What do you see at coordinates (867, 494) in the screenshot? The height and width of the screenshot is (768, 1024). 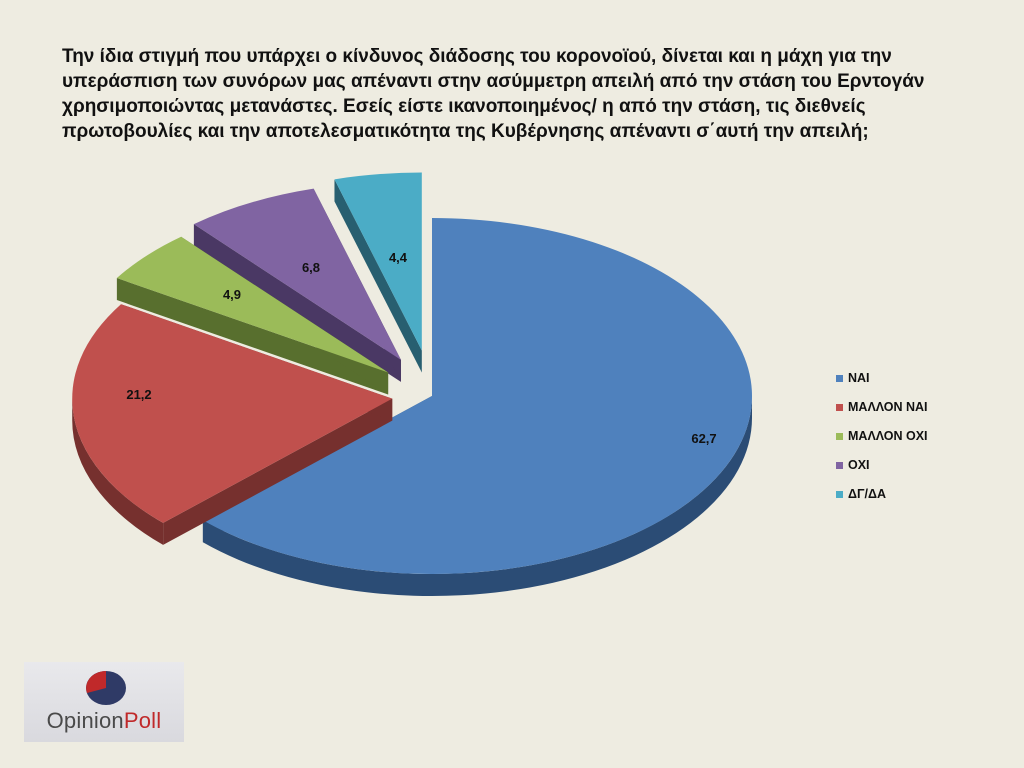 I see `legend-label-4: ΔΓ/ΔΑ` at bounding box center [867, 494].